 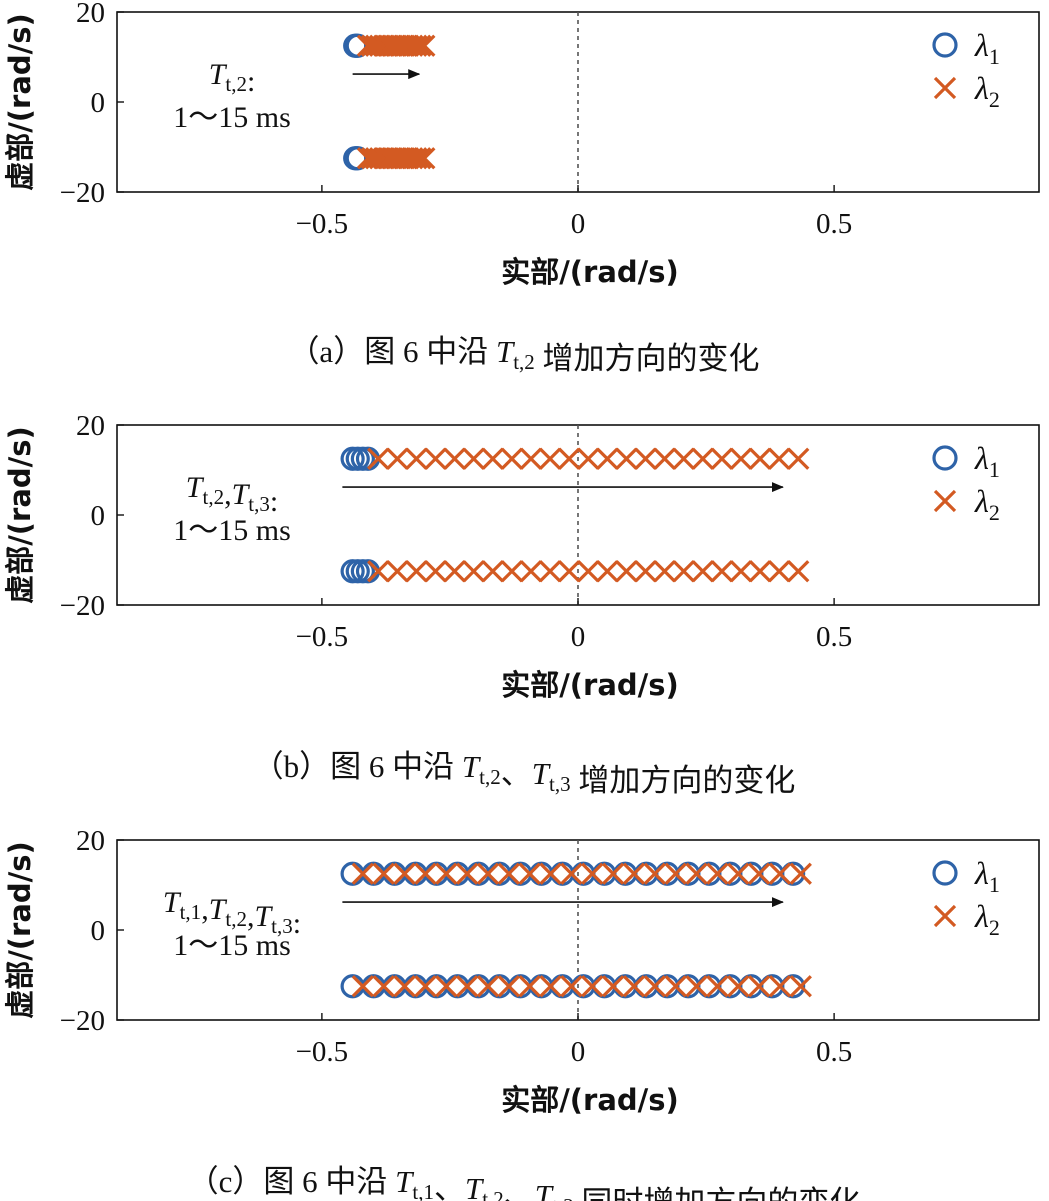 I want to click on annotation-range: 1～15 ms, so click(x=232, y=530).